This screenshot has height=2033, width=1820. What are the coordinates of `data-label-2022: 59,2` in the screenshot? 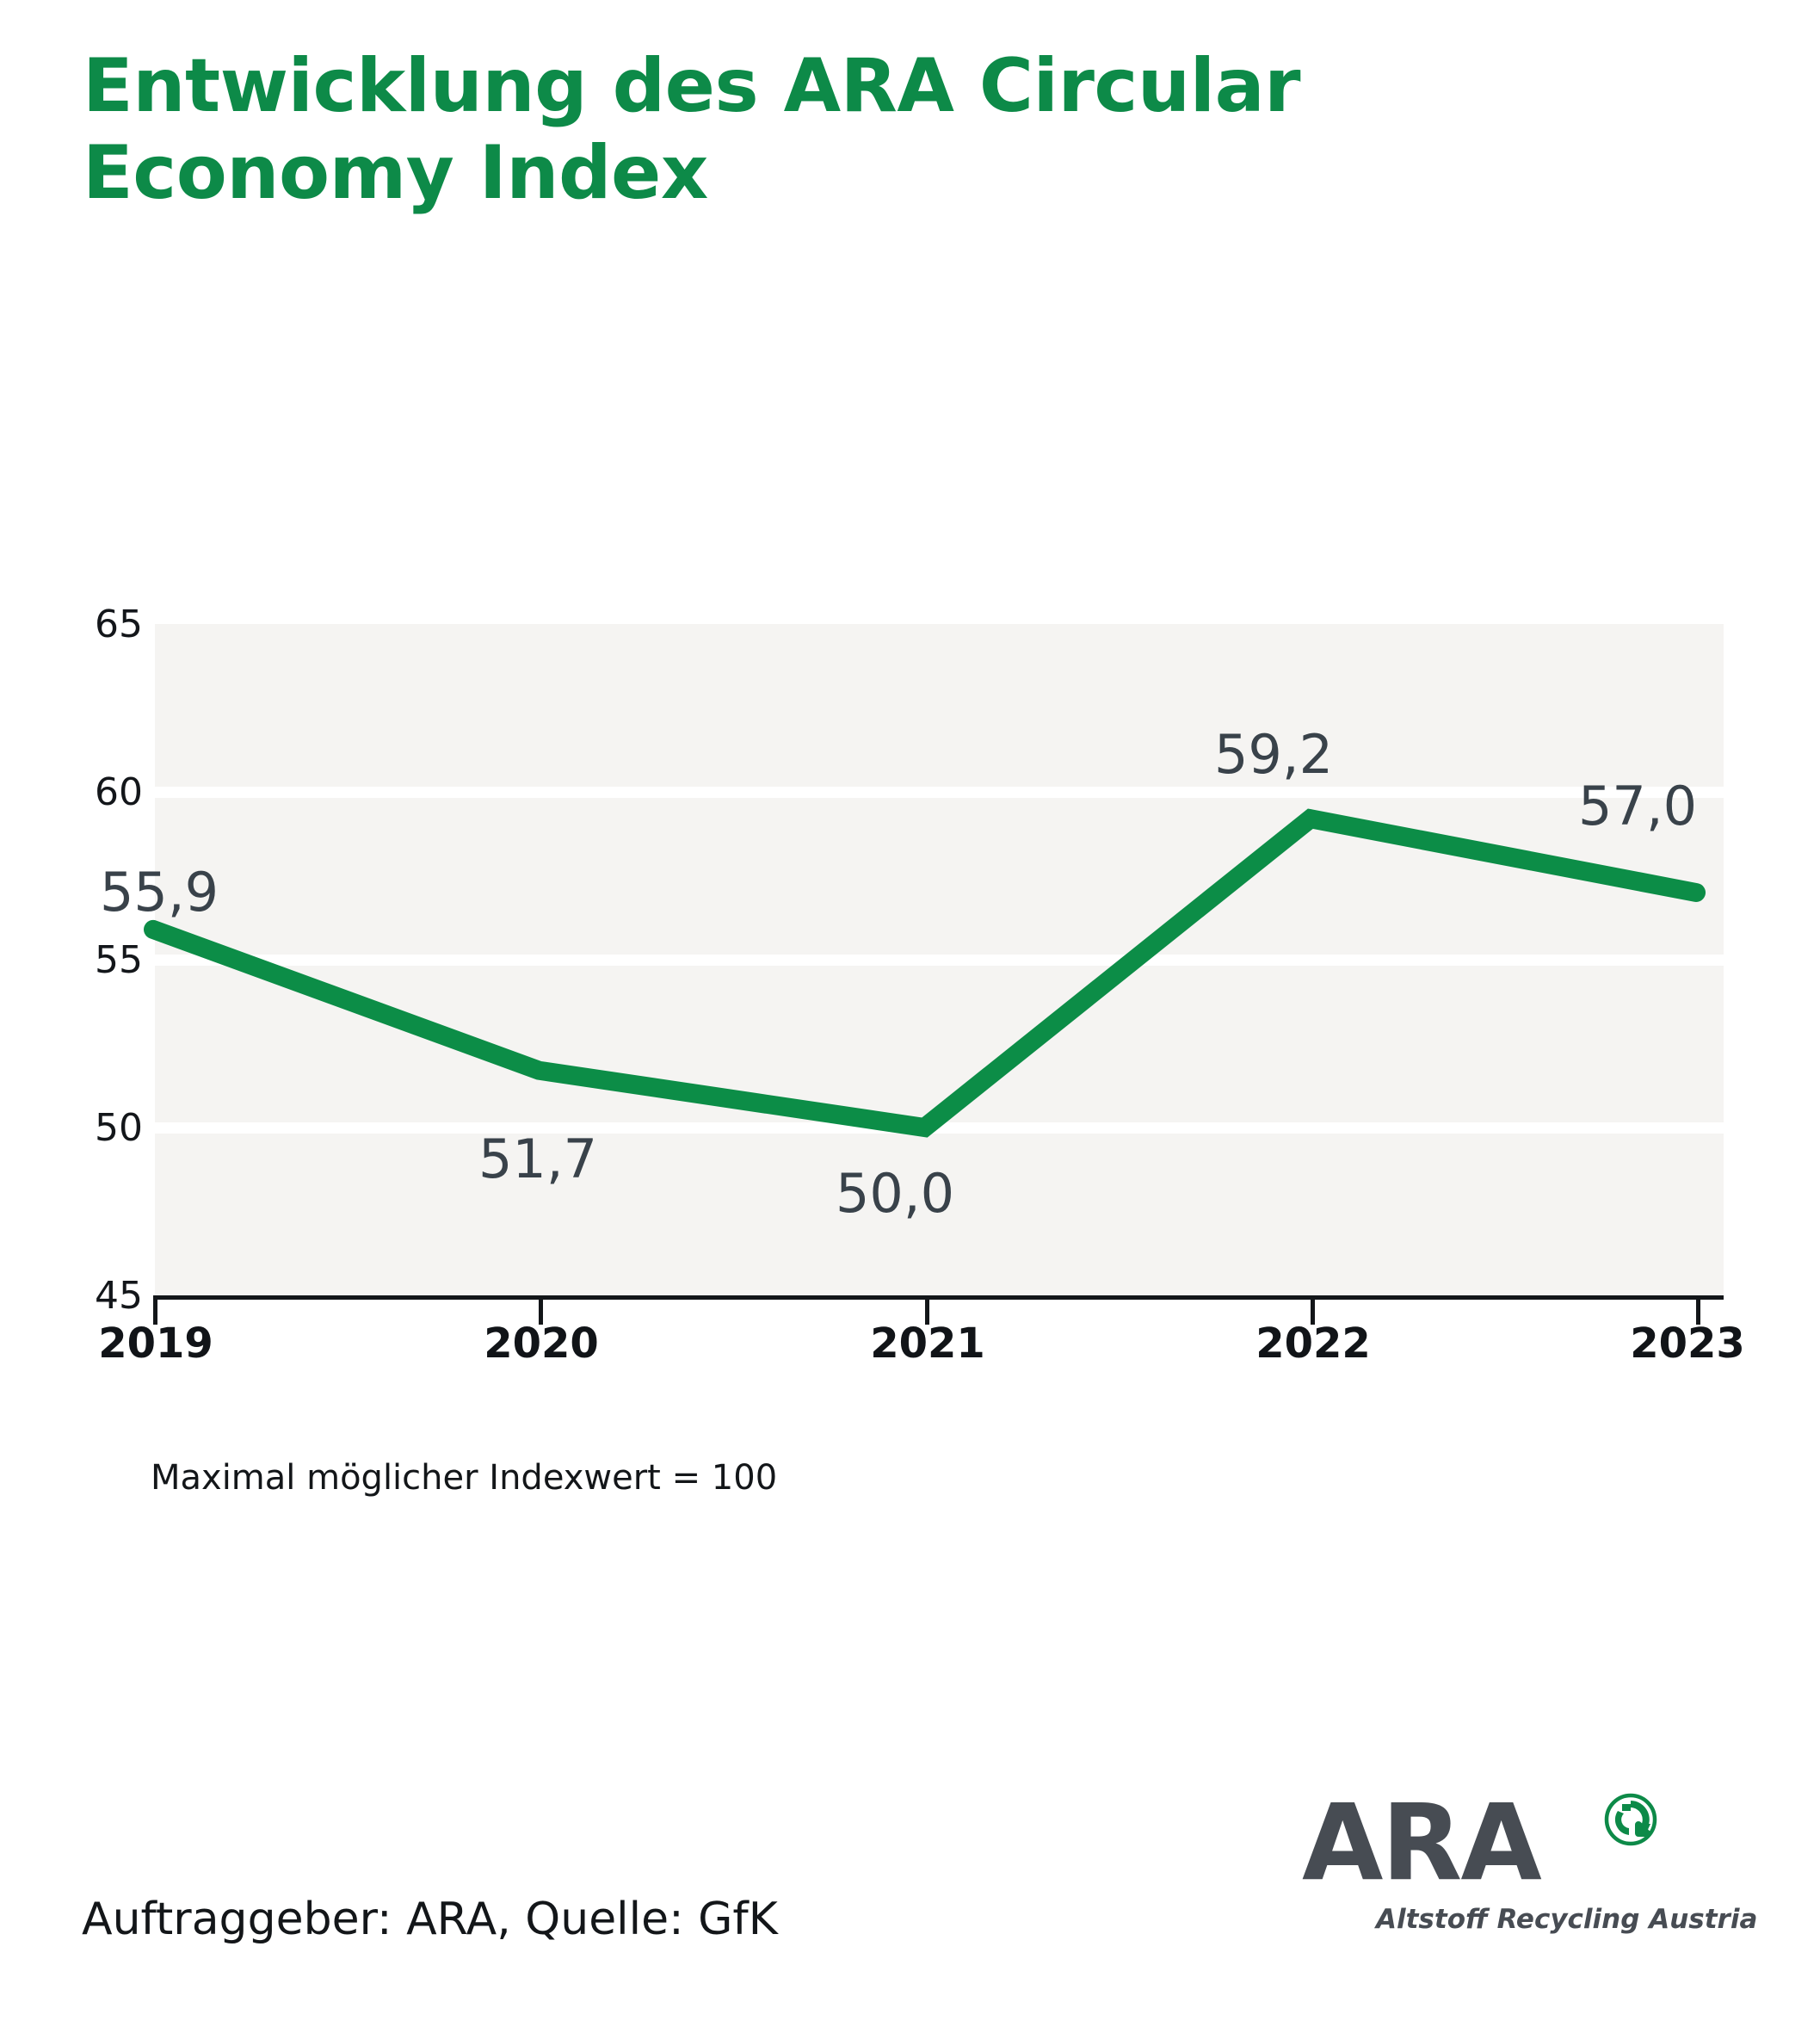 It's located at (1273, 754).